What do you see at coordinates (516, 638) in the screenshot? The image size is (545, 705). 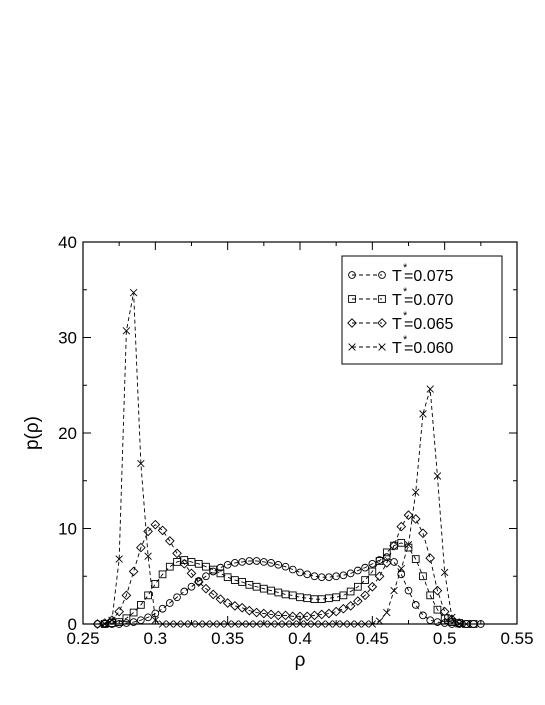 I see `x-tick-label: 0.55` at bounding box center [516, 638].